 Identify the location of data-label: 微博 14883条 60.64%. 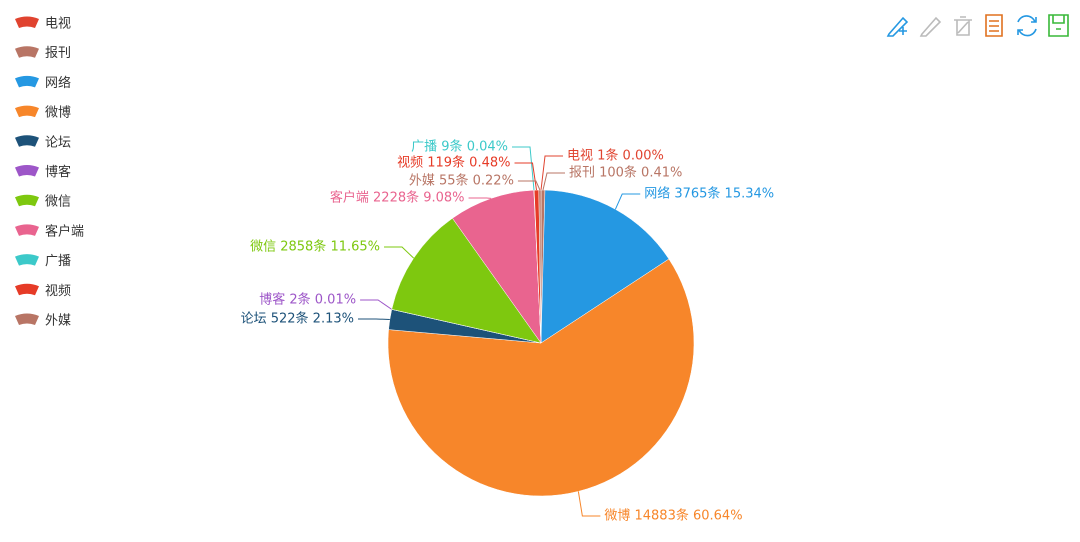
(673, 516).